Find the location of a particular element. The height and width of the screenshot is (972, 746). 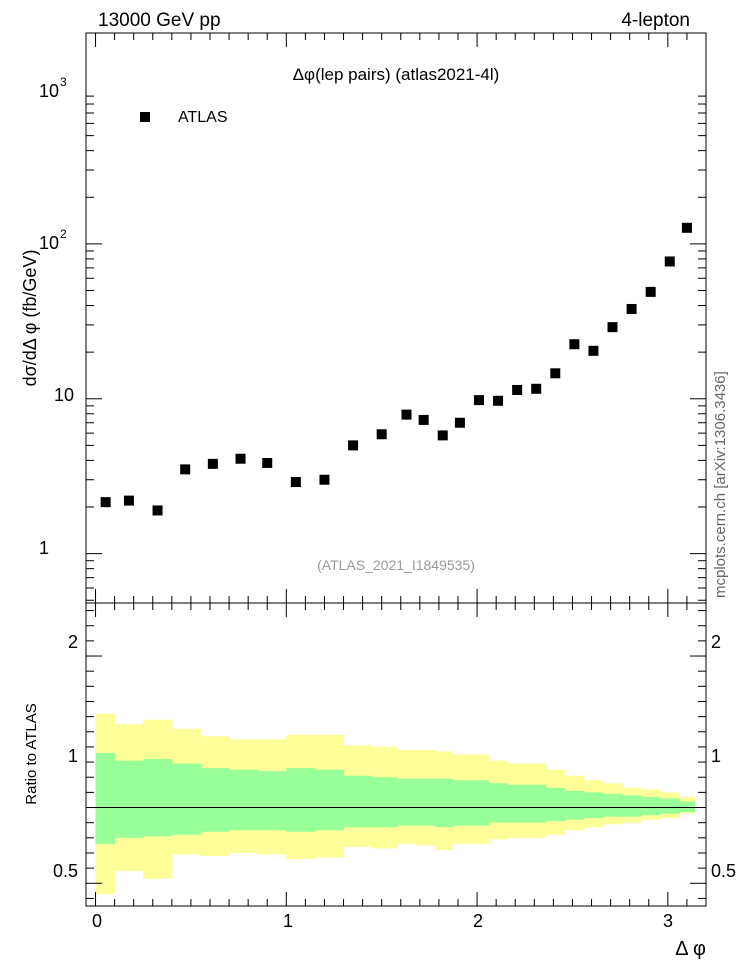

xtick-label-1: 1 is located at coordinates (288, 921).